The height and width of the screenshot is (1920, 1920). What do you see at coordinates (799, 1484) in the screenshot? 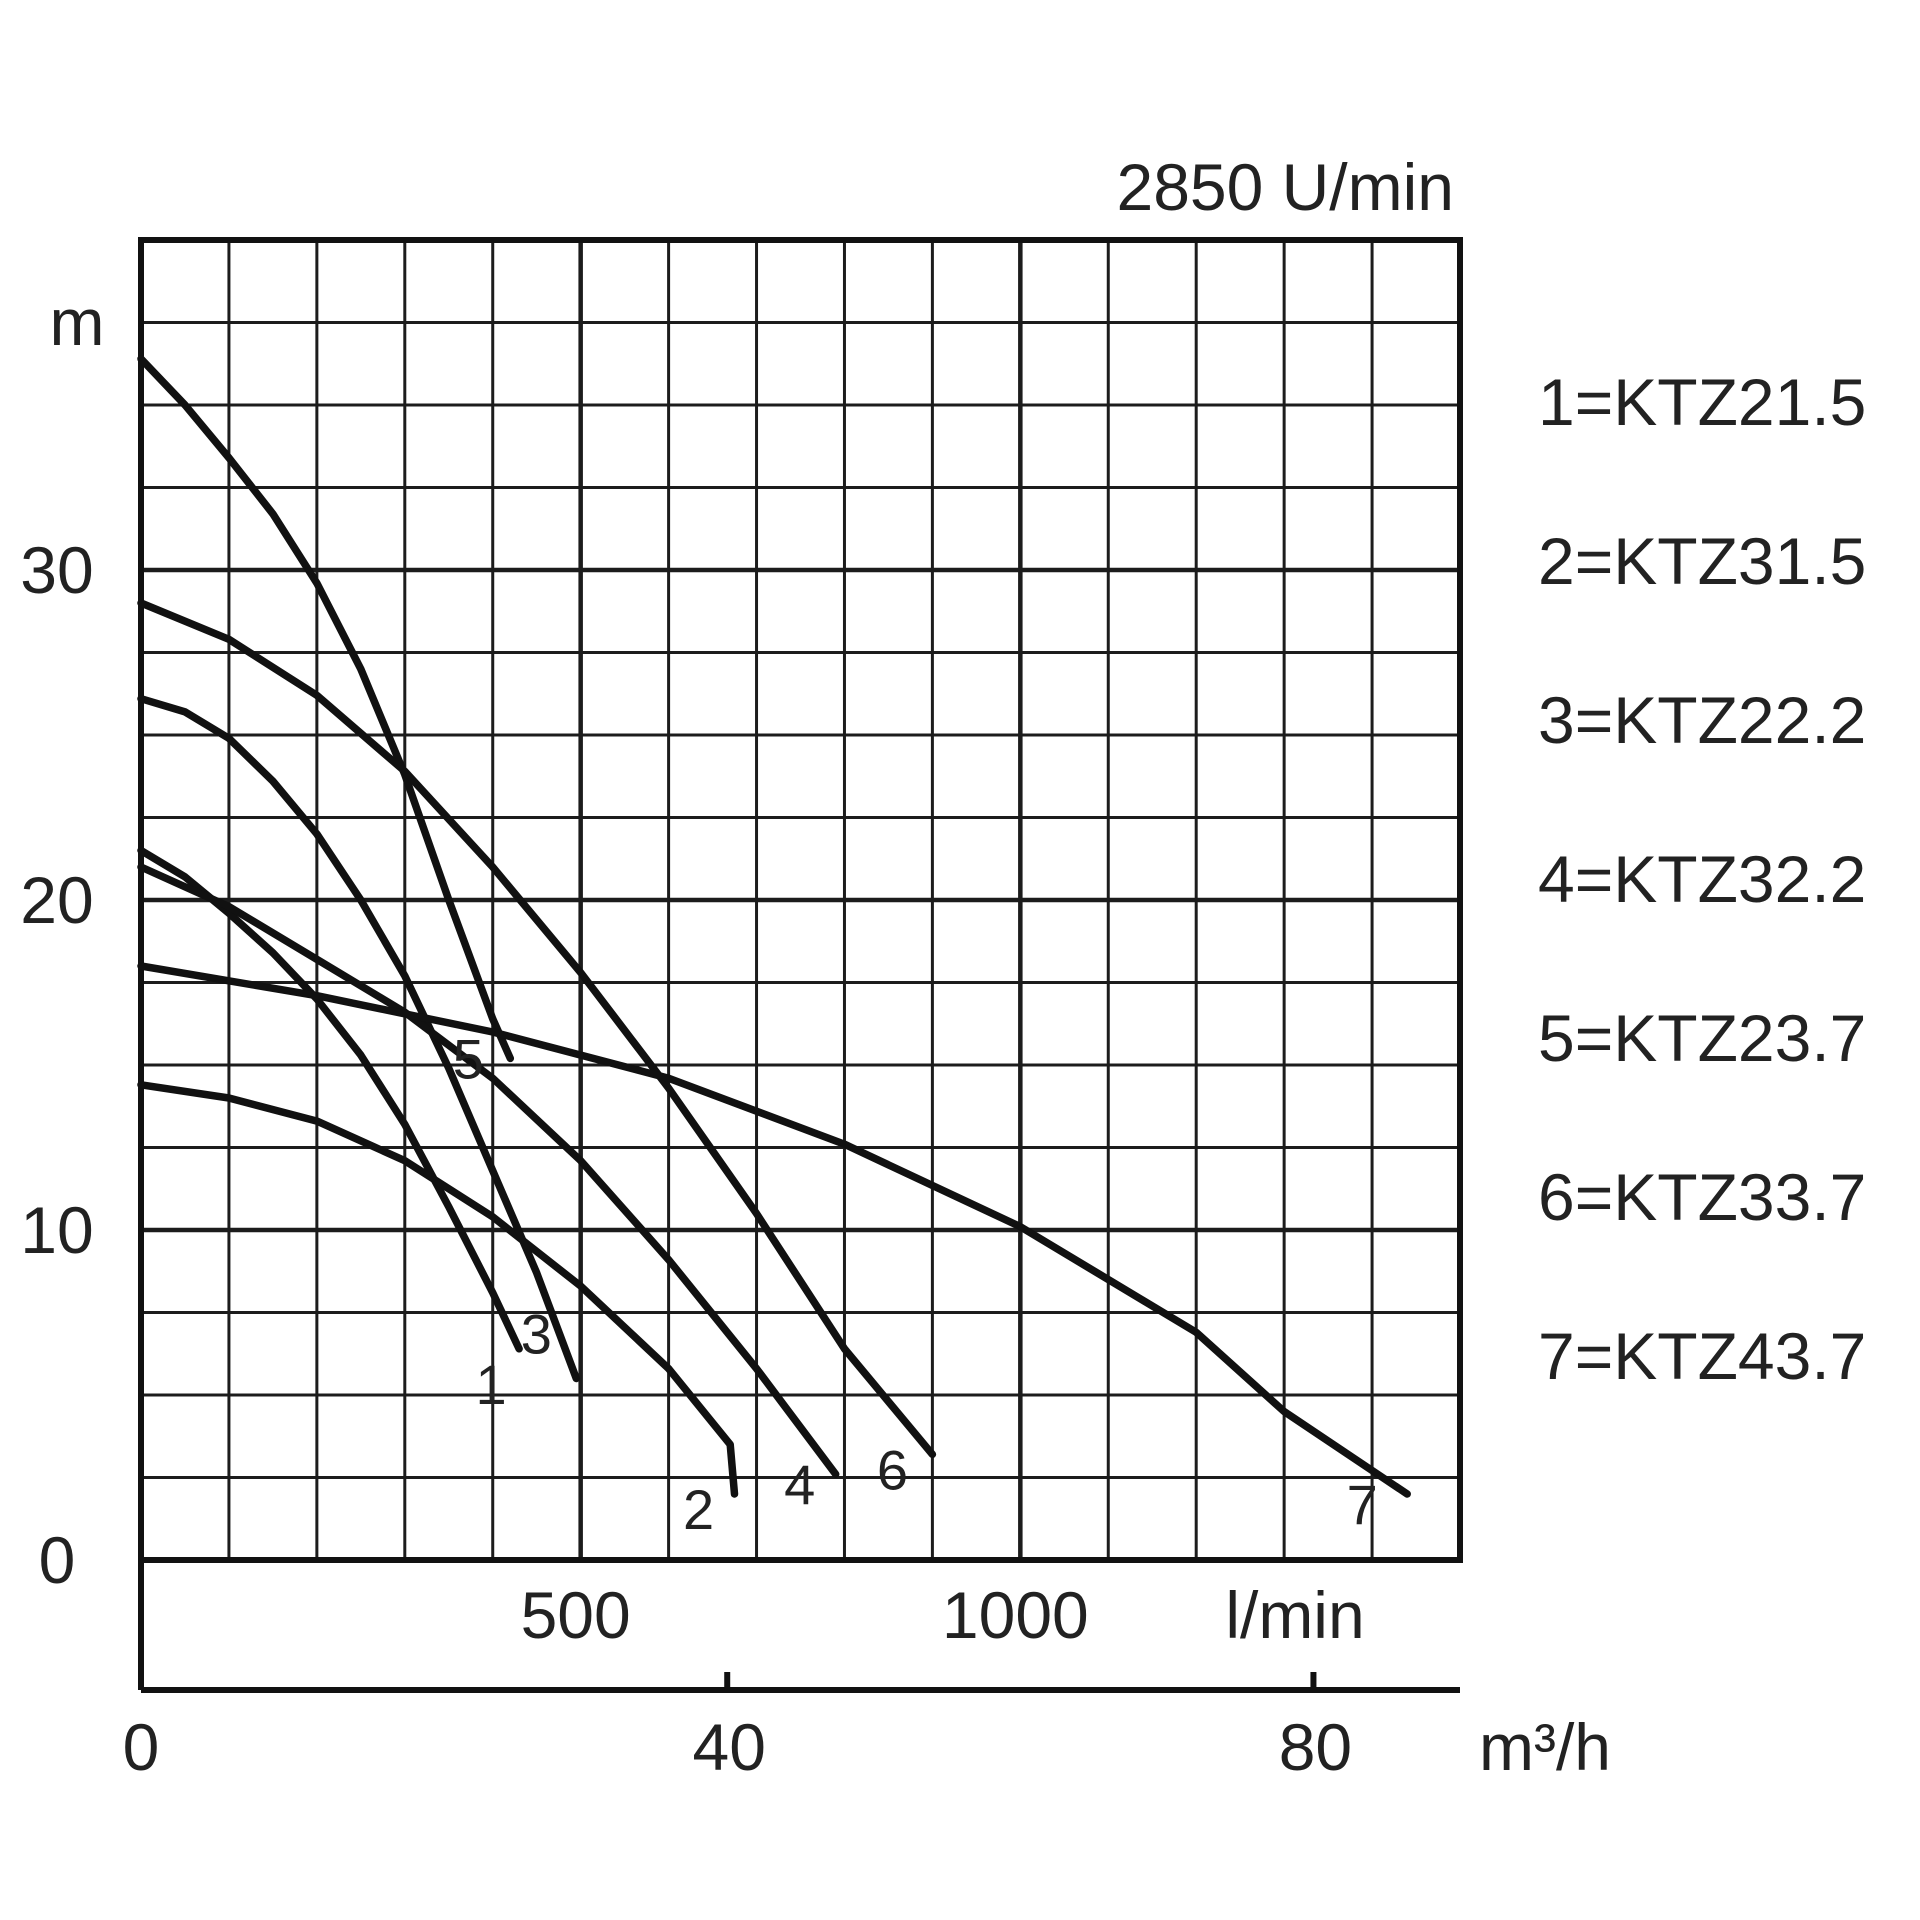
I see `curve-label-4: 4` at bounding box center [799, 1484].